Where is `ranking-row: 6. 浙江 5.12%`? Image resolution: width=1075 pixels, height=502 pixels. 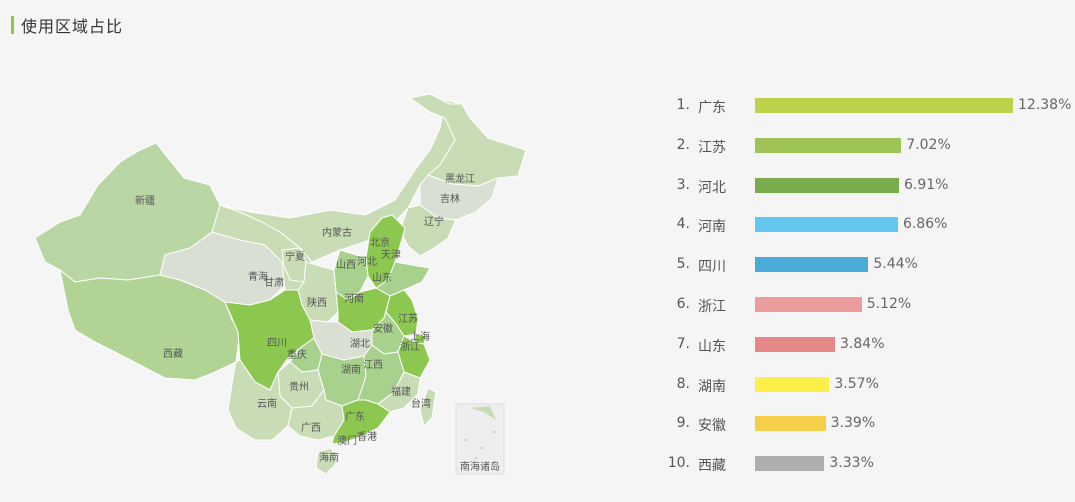
ranking-row: 6. 浙江 5.12% is located at coordinates (867, 305).